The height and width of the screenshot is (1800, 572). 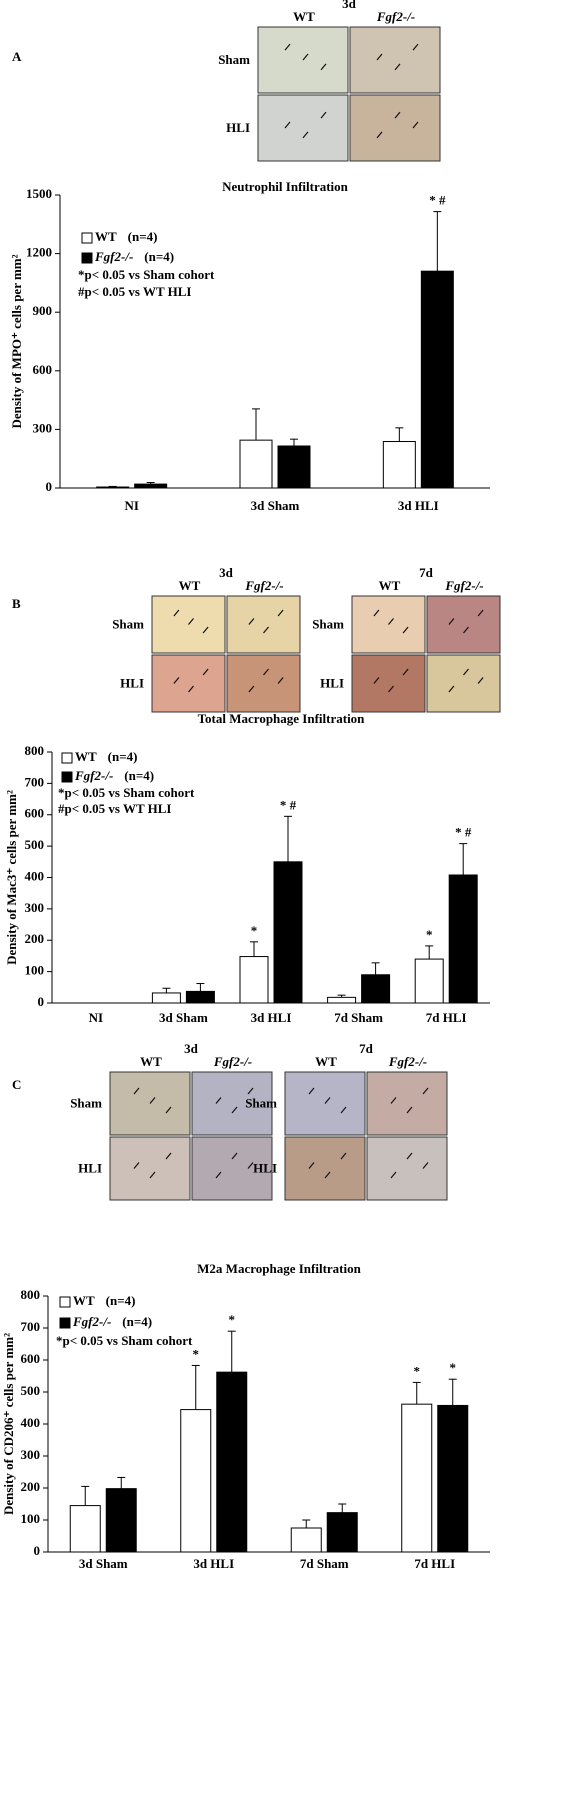 I want to click on panel-letter: B, so click(x=16, y=603).